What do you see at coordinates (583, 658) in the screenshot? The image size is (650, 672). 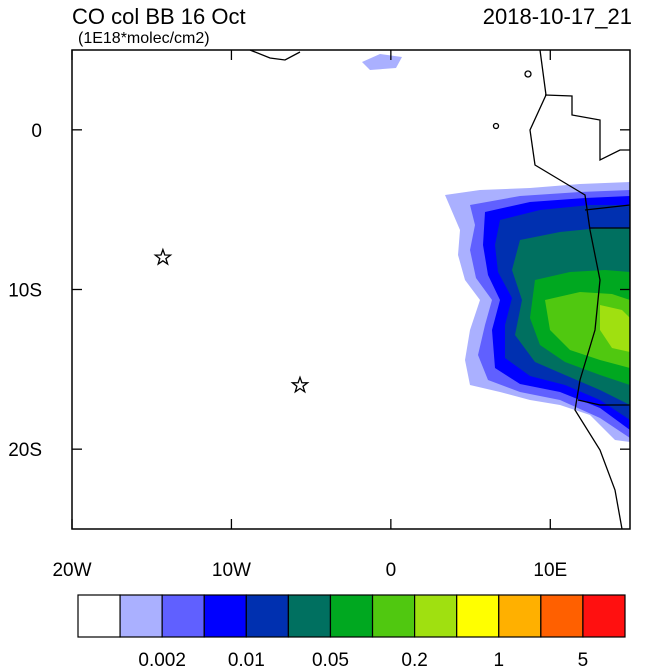 I see `colorbar-label: 5` at bounding box center [583, 658].